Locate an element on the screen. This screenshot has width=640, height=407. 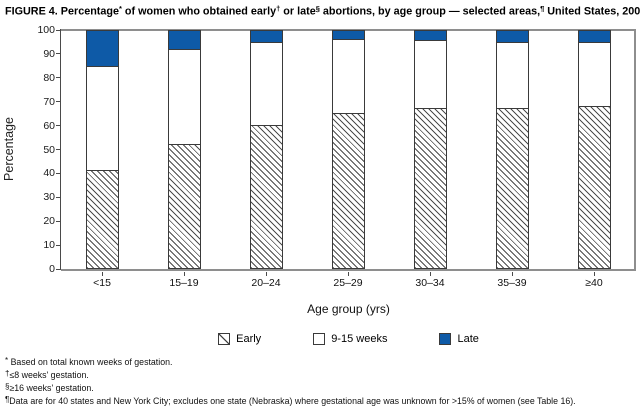
title-footnote-marker: § is located at coordinates (317, 8).